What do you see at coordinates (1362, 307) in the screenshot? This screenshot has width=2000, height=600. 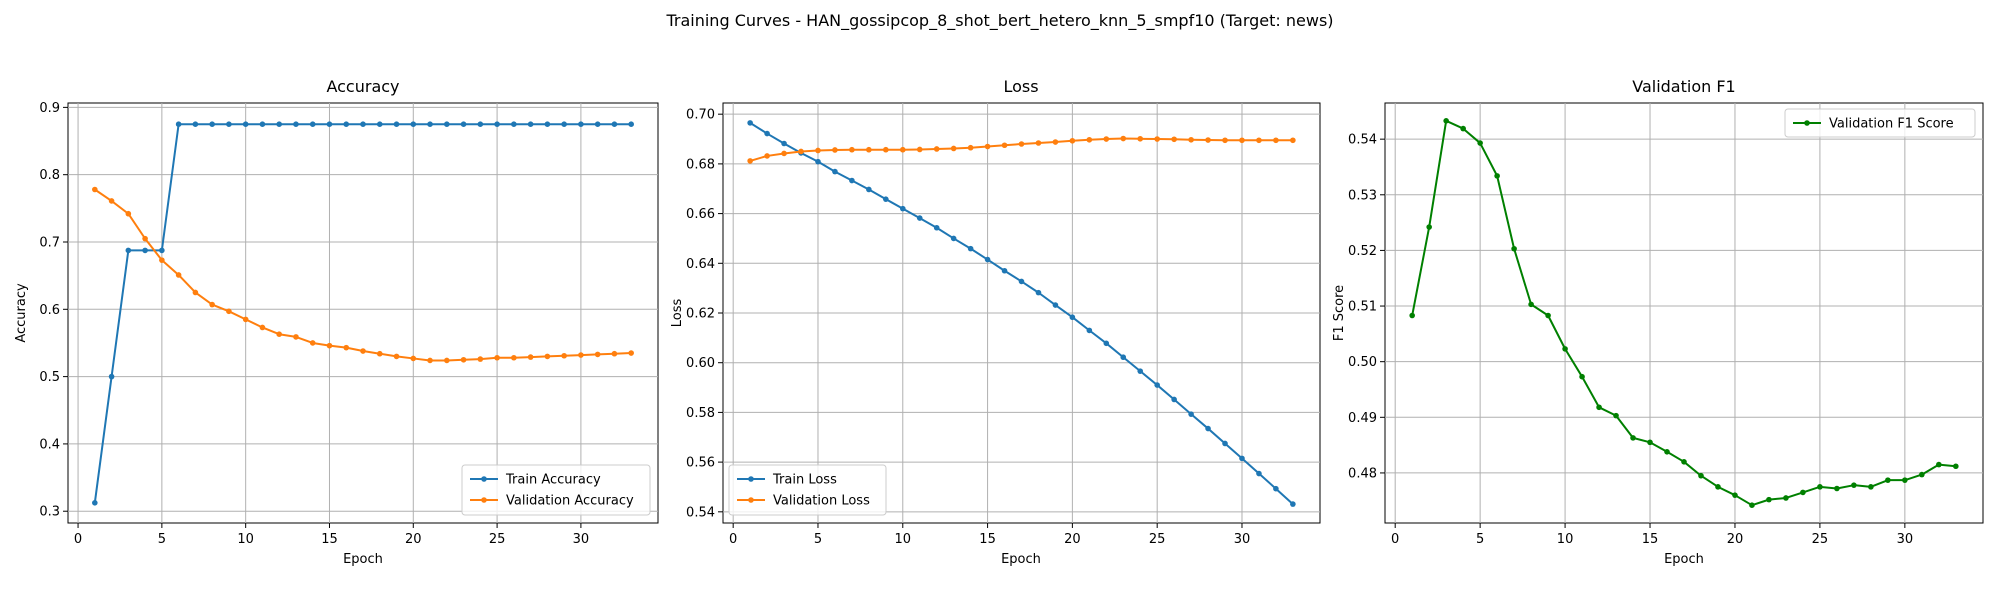 I see `f1-y-tick-label: 0.51` at bounding box center [1362, 307].